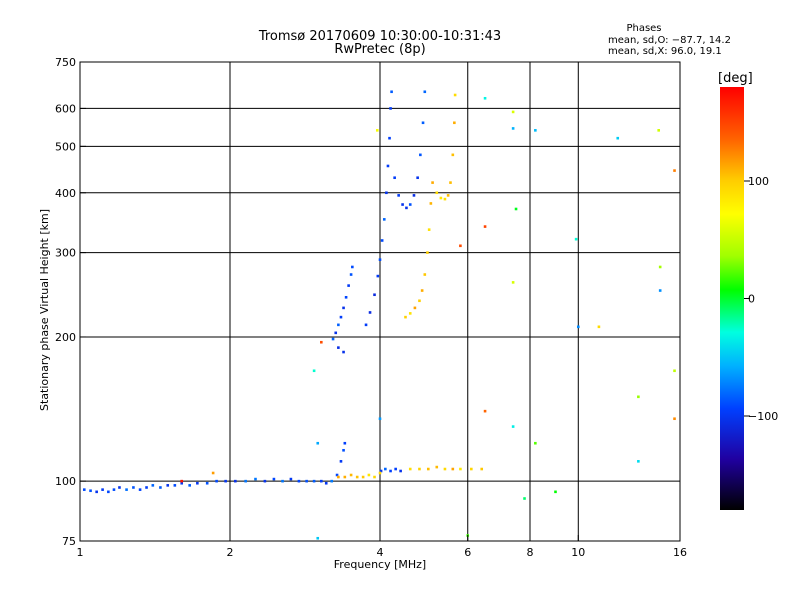  Describe the element at coordinates (70, 302) in the screenshot. I see `y-axis-ticks: 75 100 200 300 400 500 600 750` at that location.